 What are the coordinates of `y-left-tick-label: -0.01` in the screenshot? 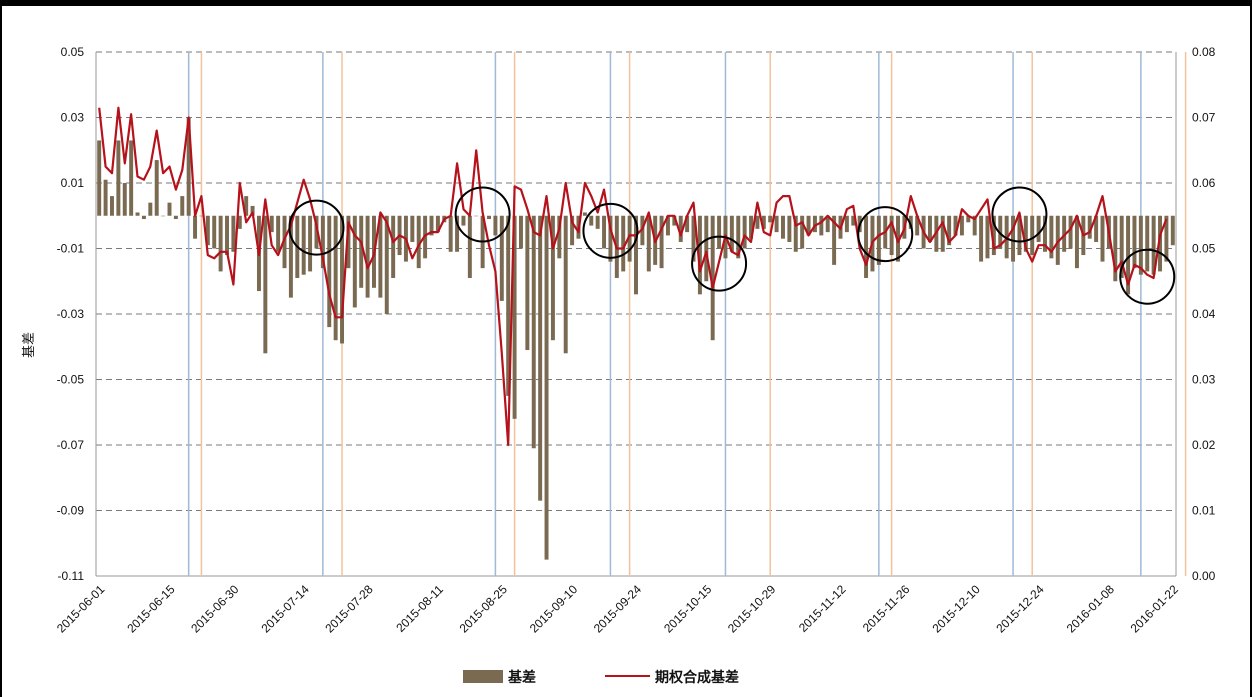 It's located at (71, 249).